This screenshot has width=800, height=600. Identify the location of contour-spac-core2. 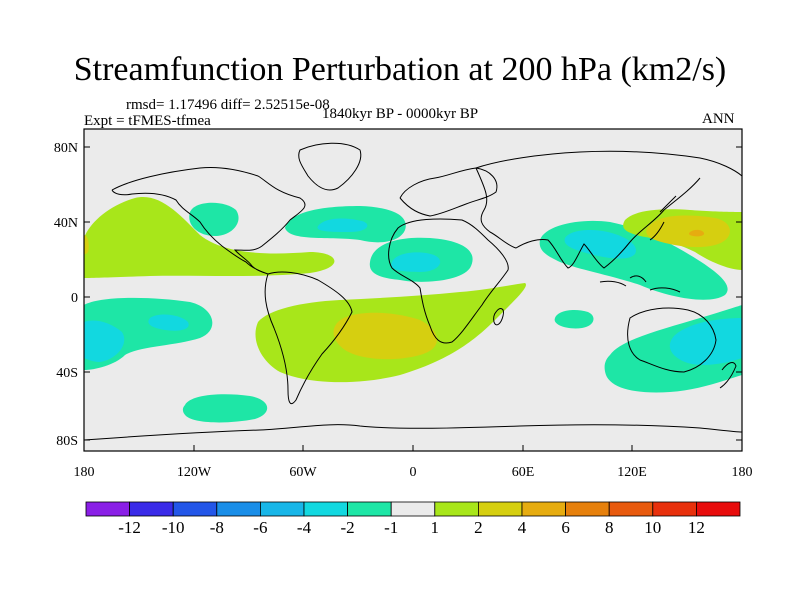
(168, 322).